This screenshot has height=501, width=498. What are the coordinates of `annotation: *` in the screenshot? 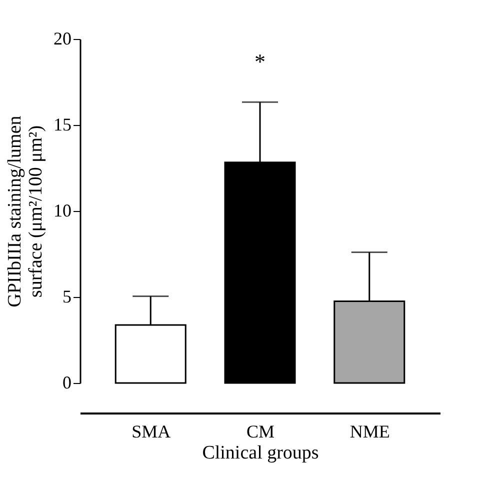 It's located at (260, 61).